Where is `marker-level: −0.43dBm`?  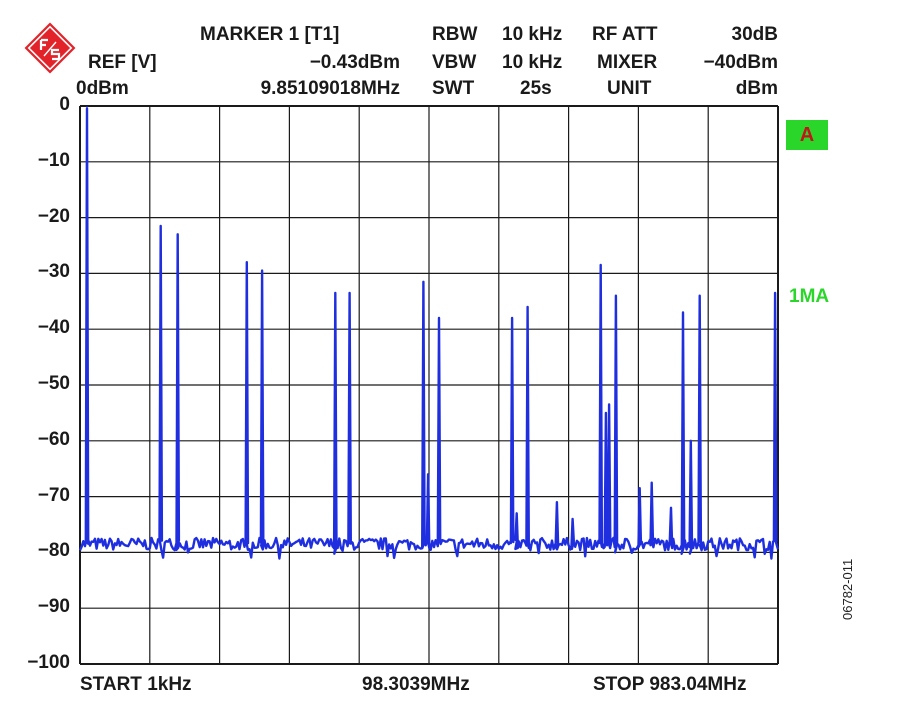 marker-level: −0.43dBm is located at coordinates (354, 62).